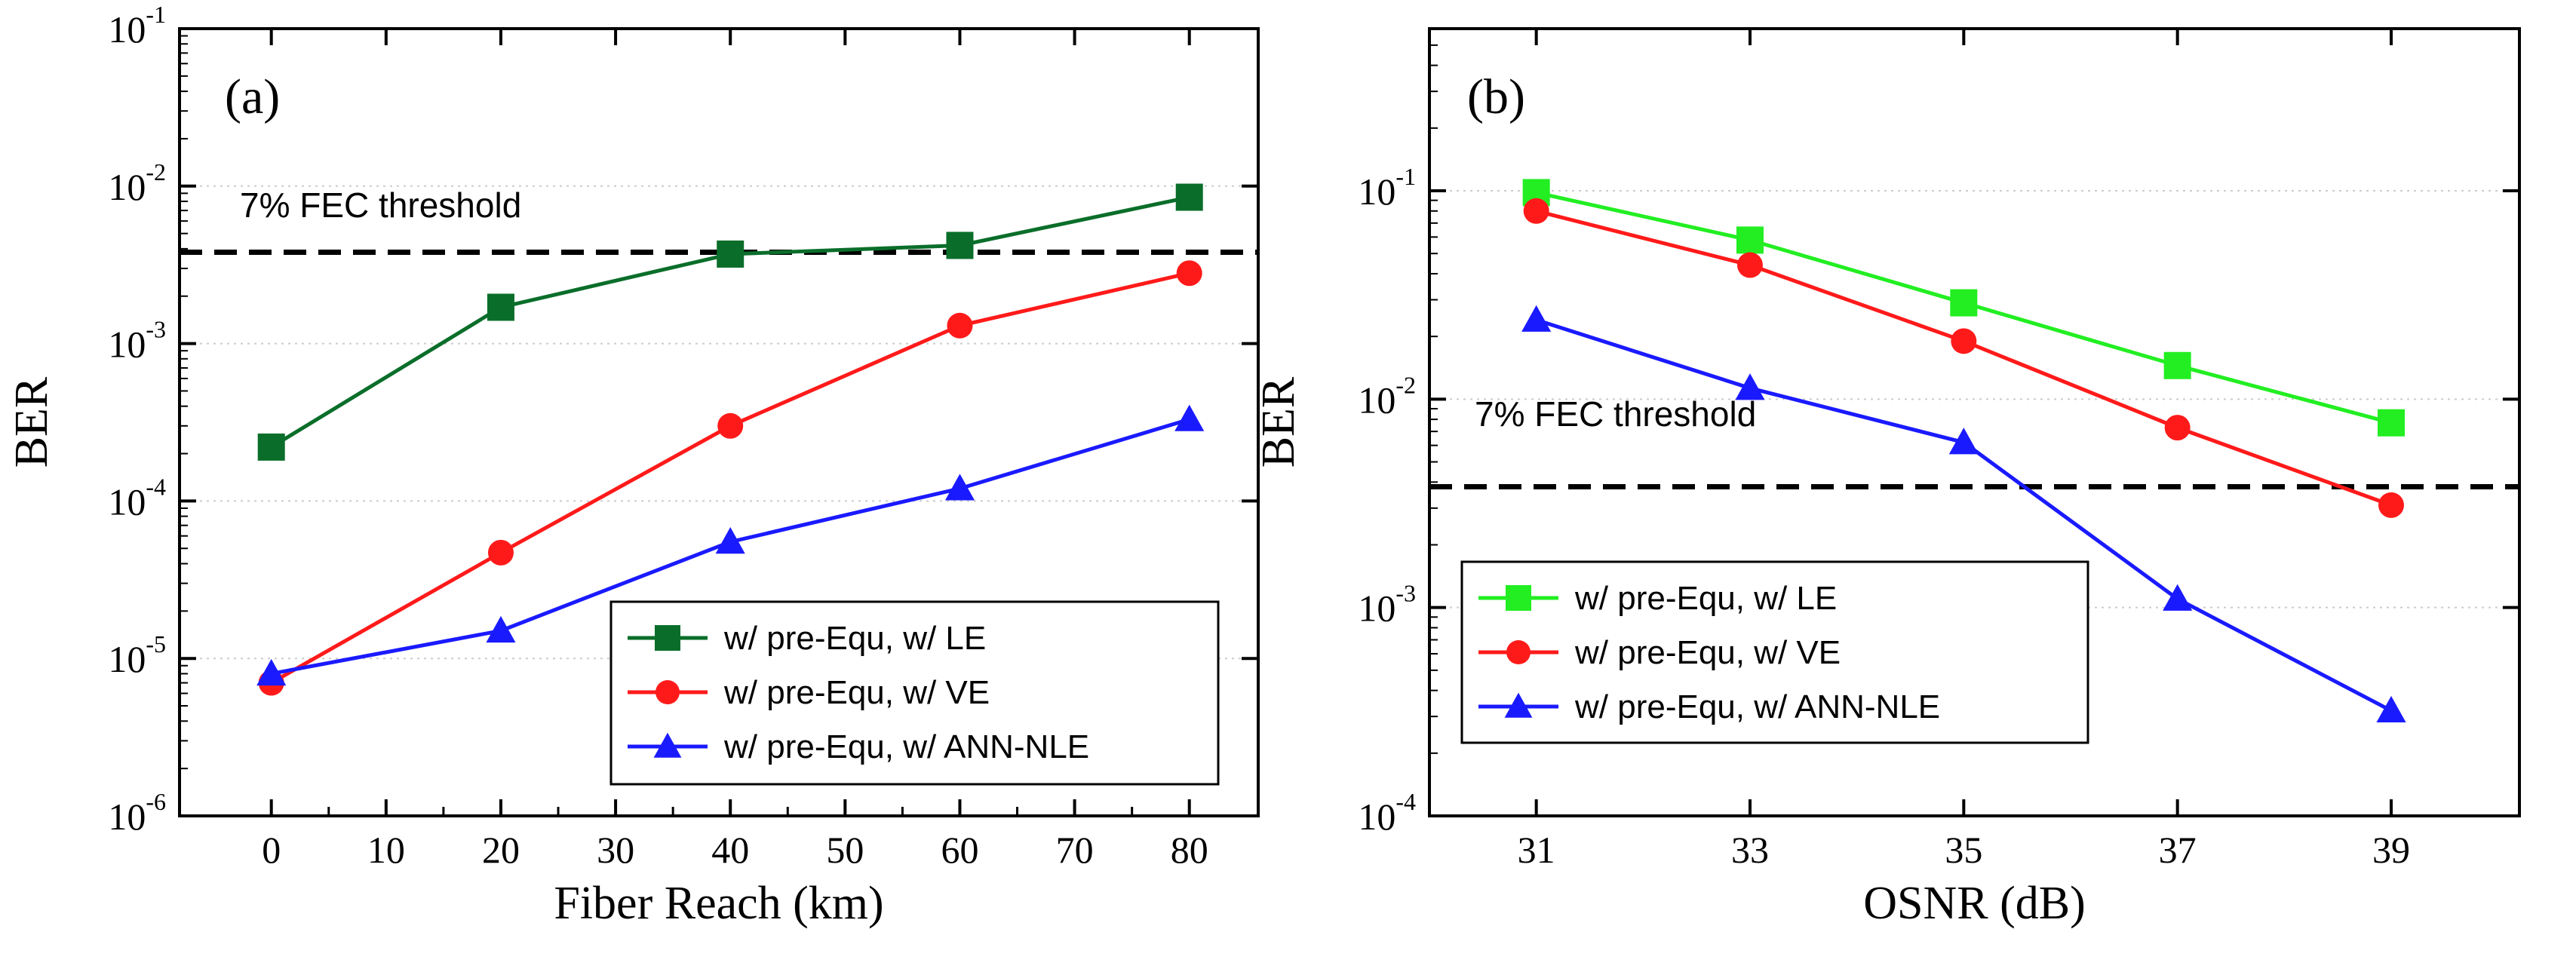  Describe the element at coordinates (252, 97) in the screenshot. I see `panel-label: (a)` at that location.